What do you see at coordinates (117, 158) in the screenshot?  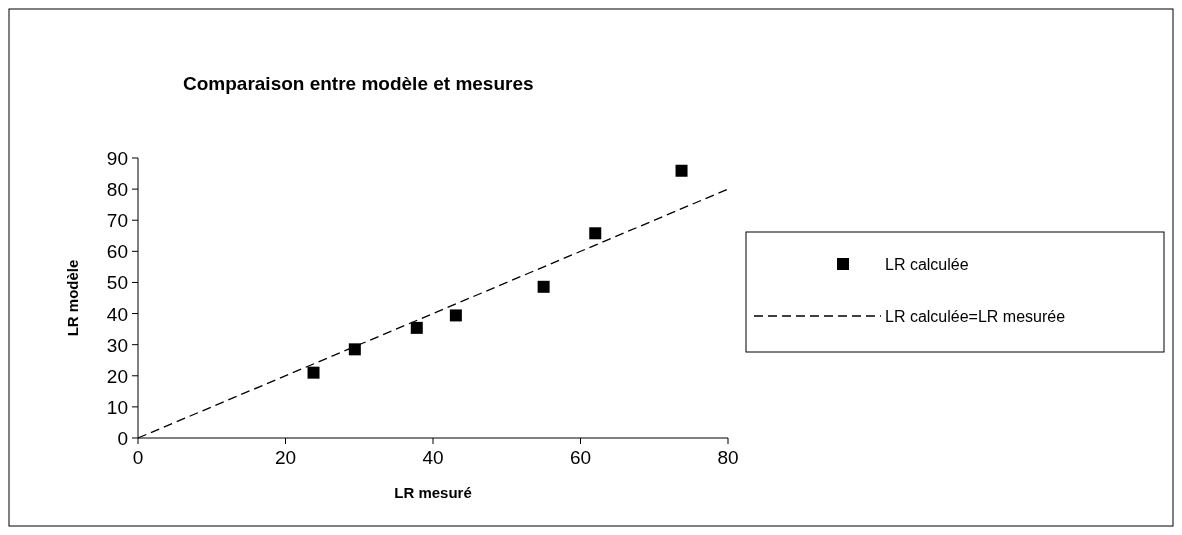 I see `y-tick-label: 90` at bounding box center [117, 158].